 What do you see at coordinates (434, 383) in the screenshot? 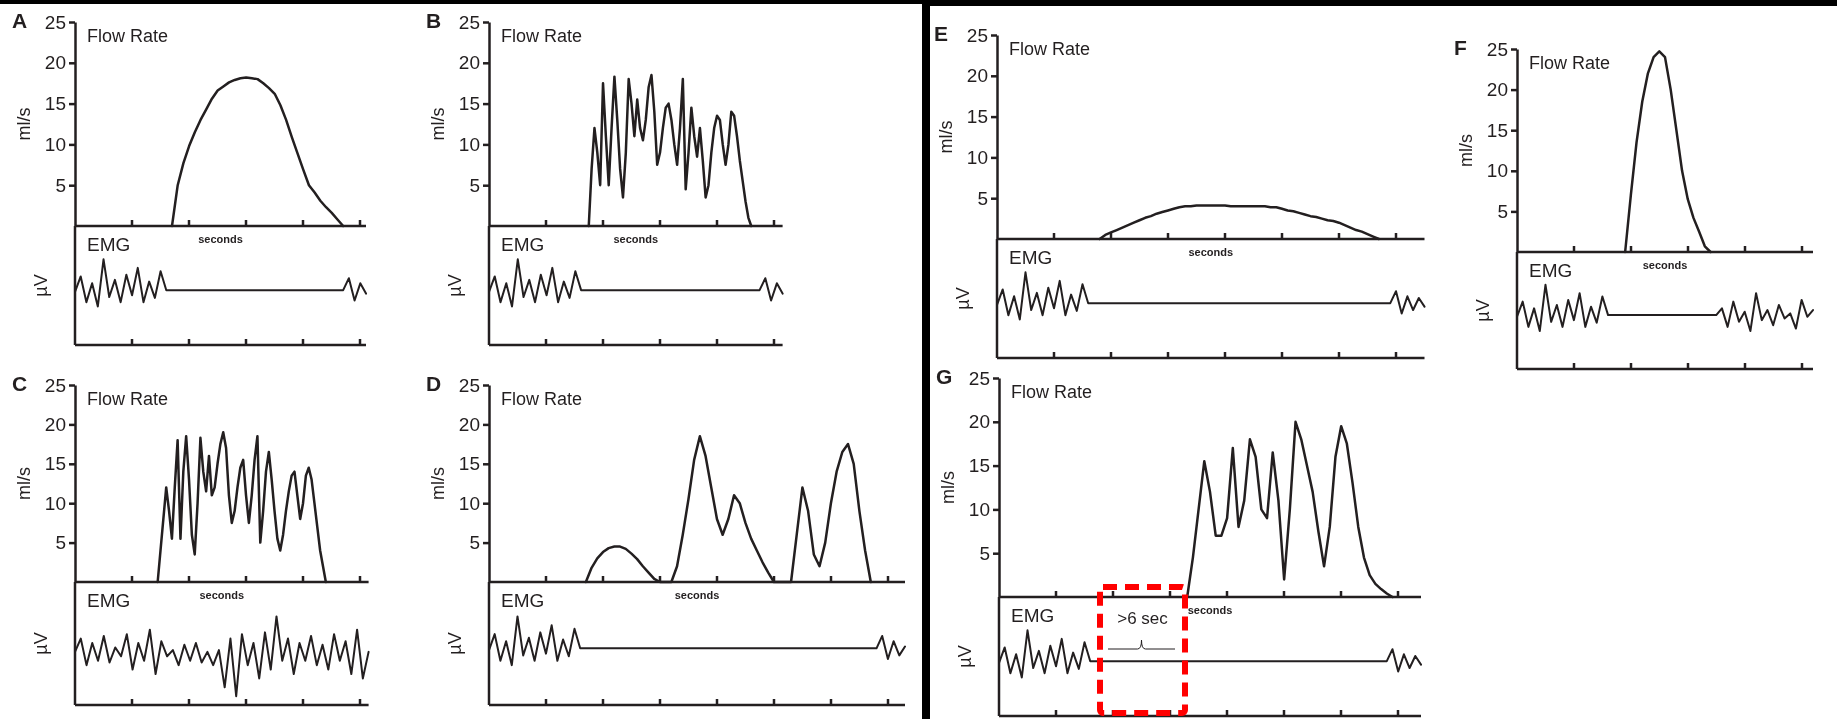
I see `chart-title: D` at bounding box center [434, 383].